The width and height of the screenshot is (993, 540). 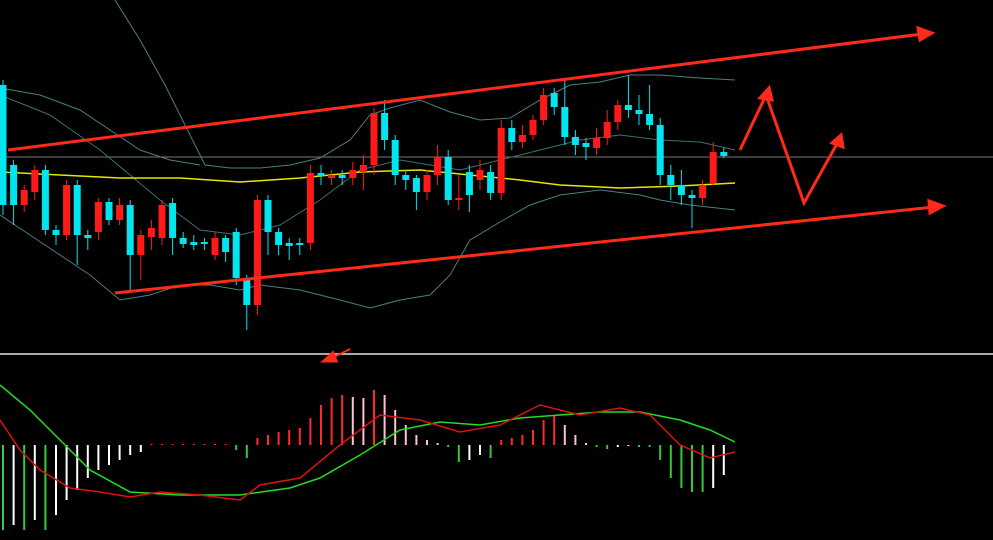 What do you see at coordinates (368, 179) in the screenshot?
I see `moving-average` at bounding box center [368, 179].